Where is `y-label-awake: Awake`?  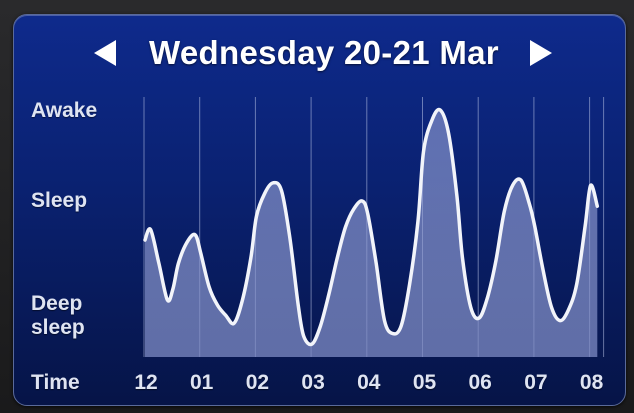
y-label-awake: Awake is located at coordinates (64, 110).